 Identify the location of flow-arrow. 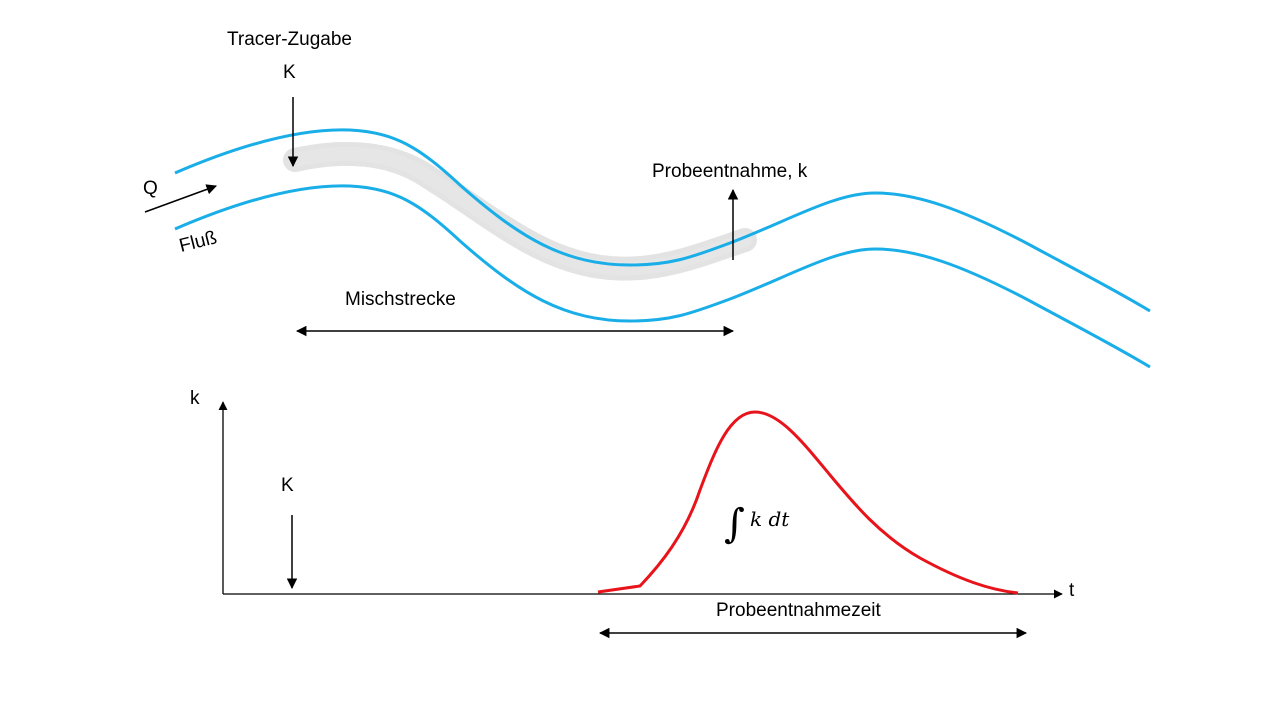
(180, 198).